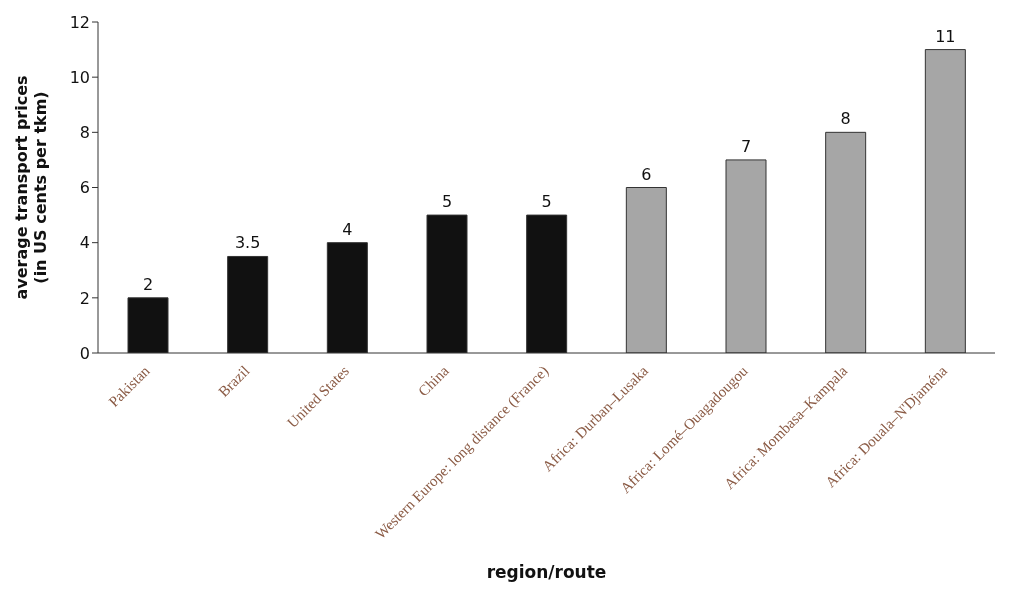 The height and width of the screenshot is (606, 1013). Describe the element at coordinates (84, 243) in the screenshot. I see `y-tick-label: 4` at that location.